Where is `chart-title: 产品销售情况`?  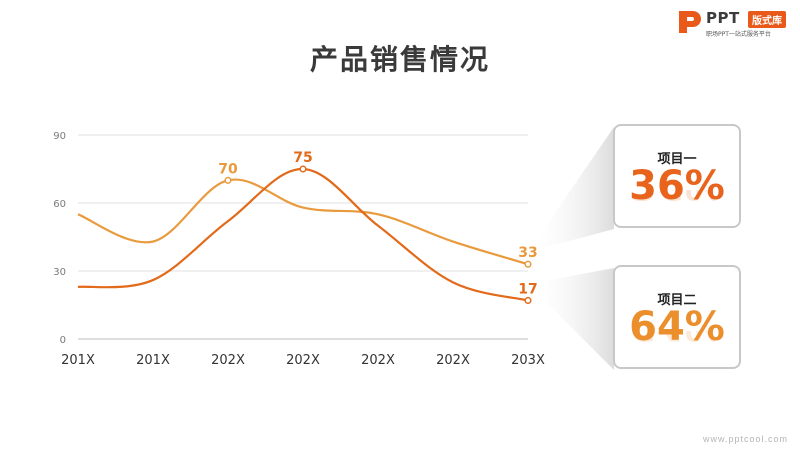 chart-title: 产品销售情况 is located at coordinates (399, 59).